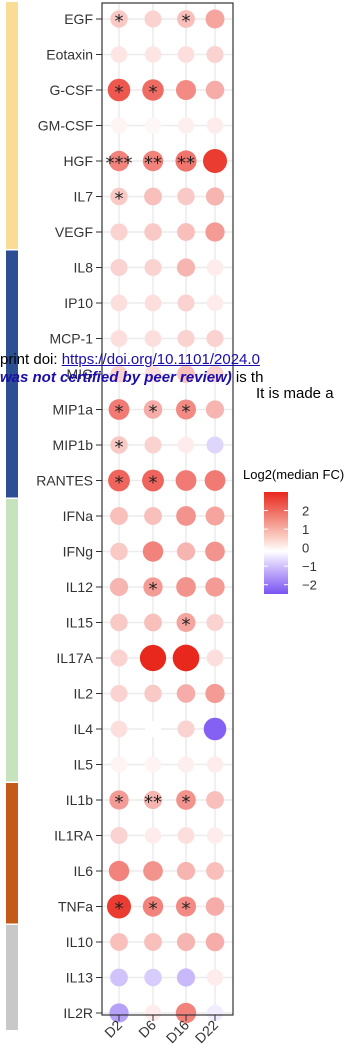 This screenshot has height=1053, width=364. Describe the element at coordinates (79, 623) in the screenshot. I see `y-label-IL15: IL15` at that location.